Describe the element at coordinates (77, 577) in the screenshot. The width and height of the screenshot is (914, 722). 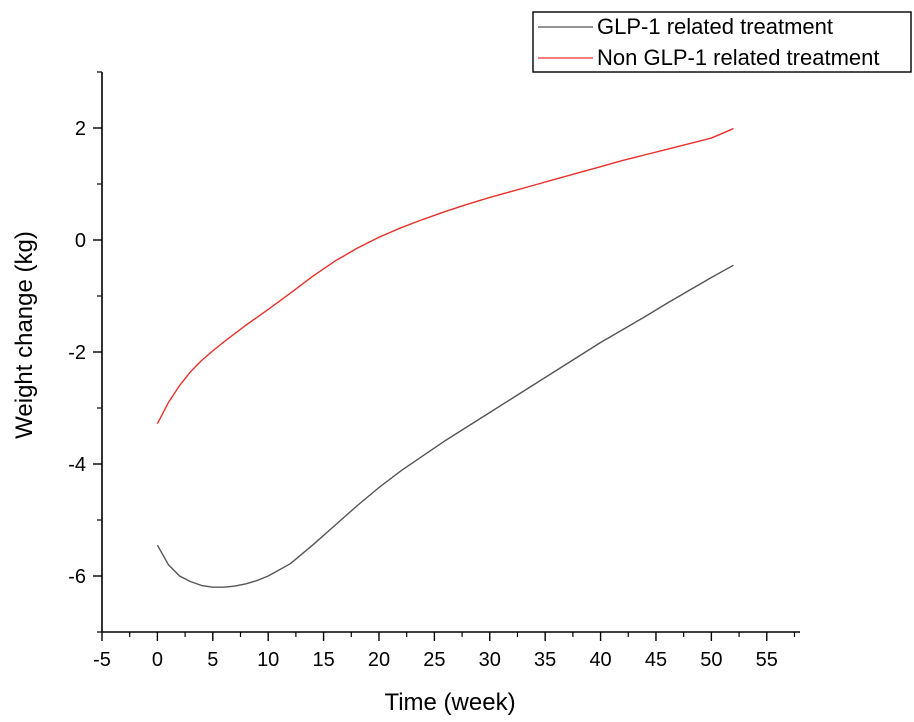
I see `y-tick-label: -6` at that location.